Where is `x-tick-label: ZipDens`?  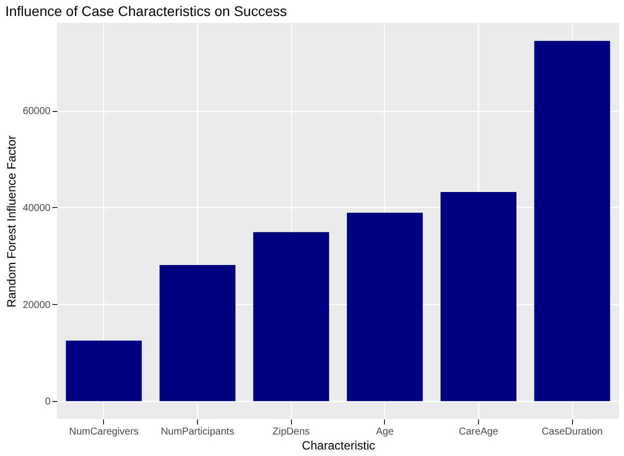 x-tick-label: ZipDens is located at coordinates (291, 432).